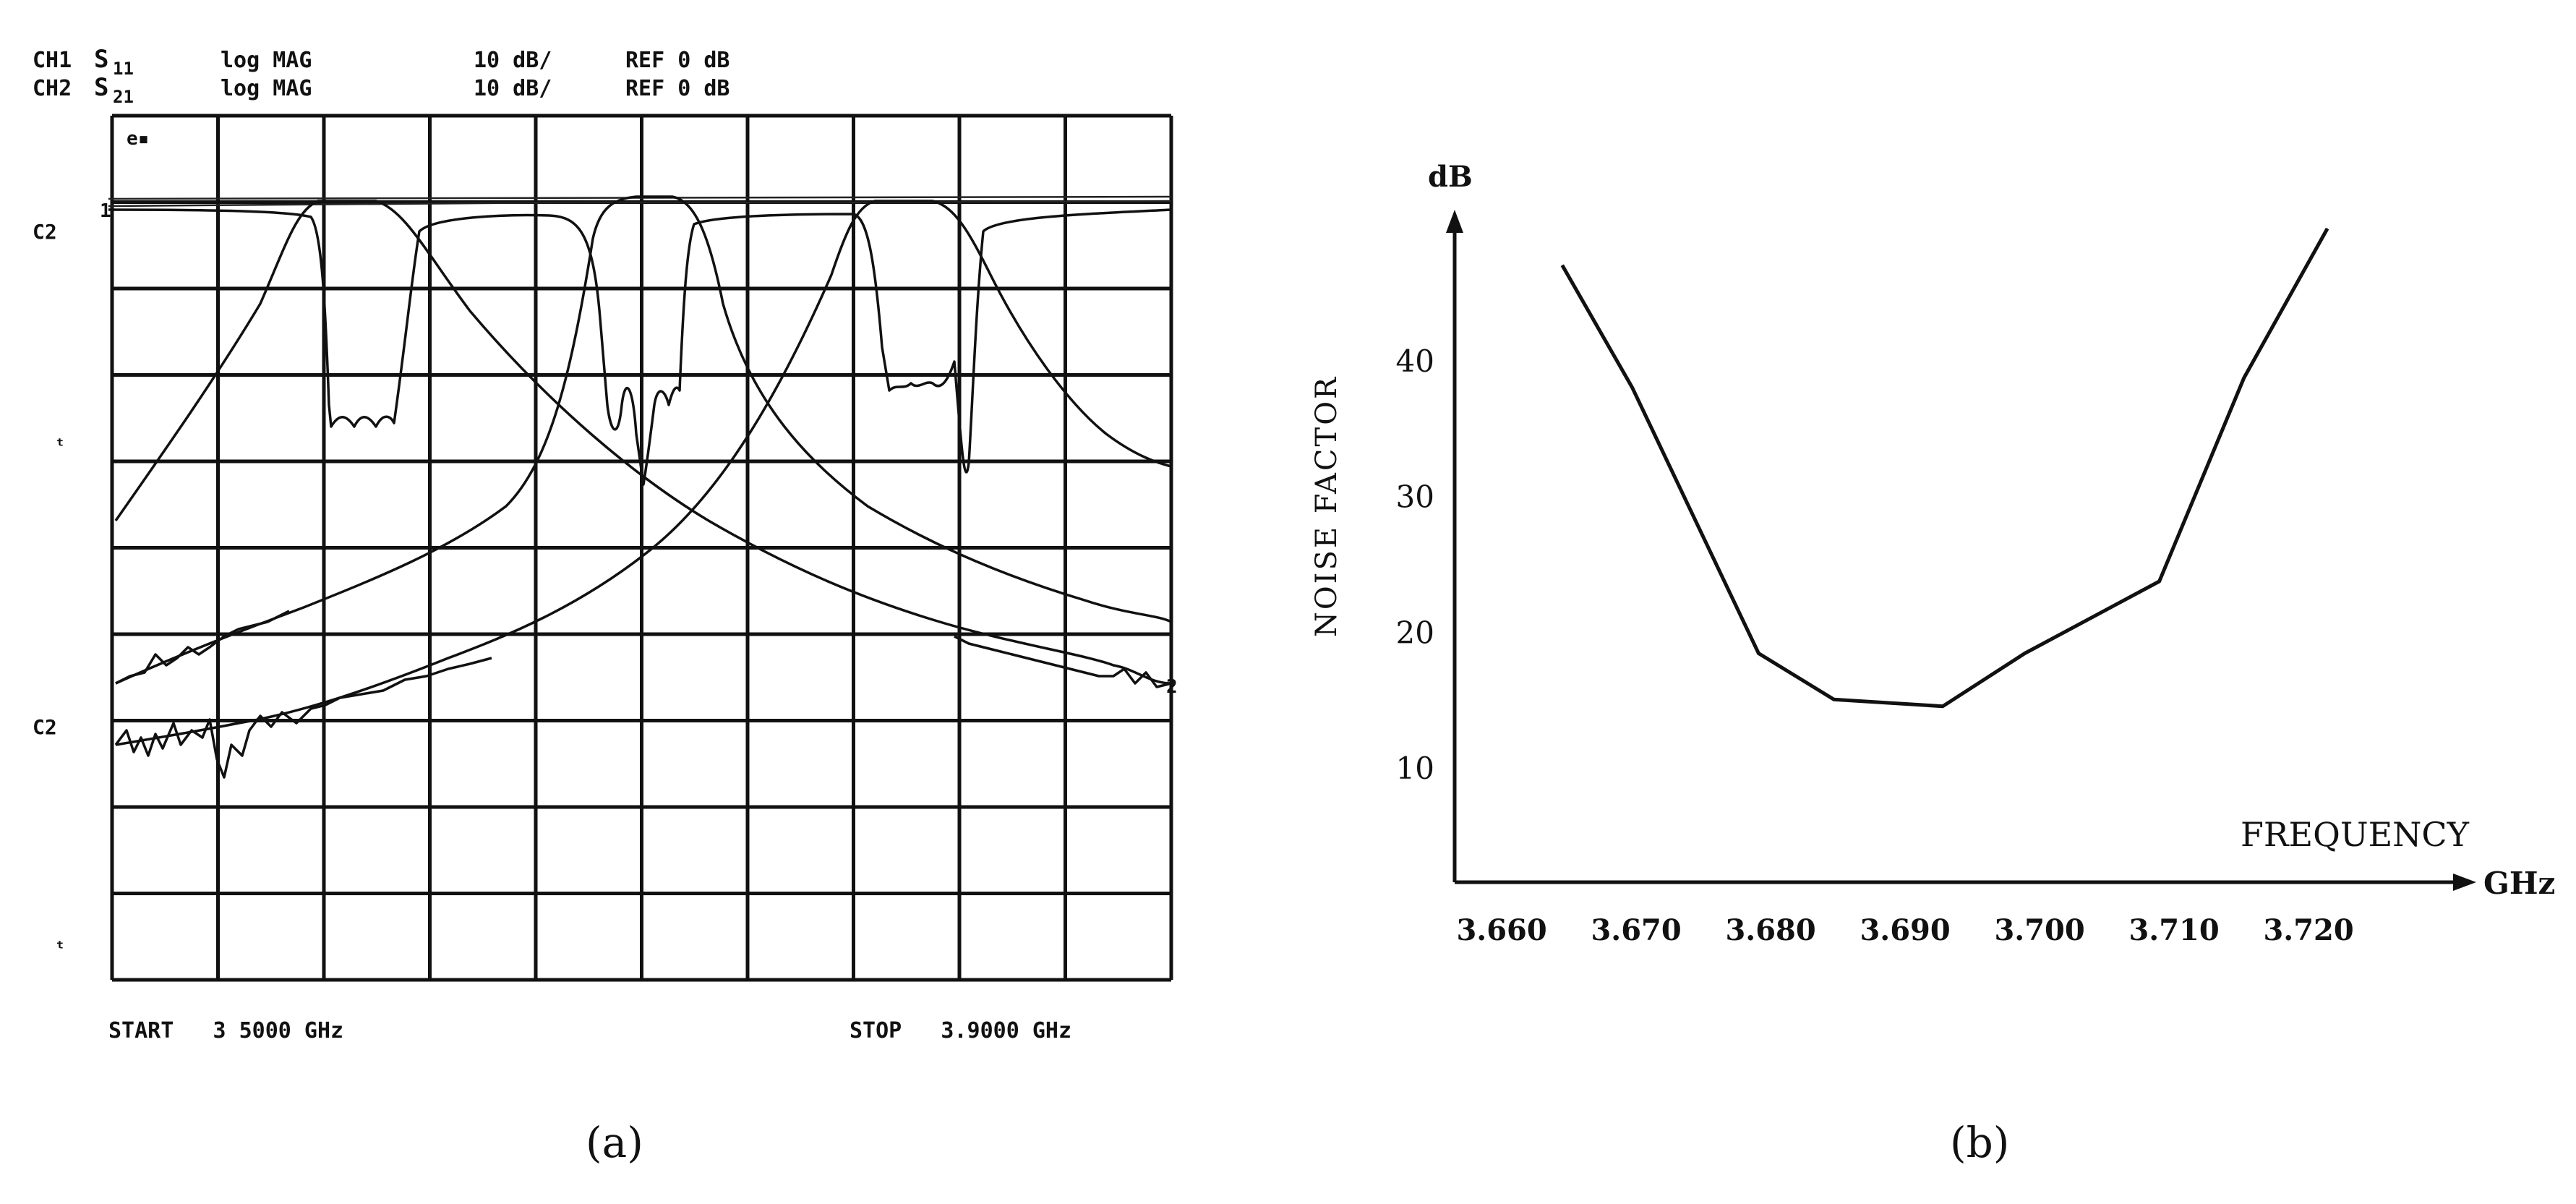 This screenshot has height=1204, width=2576. Describe the element at coordinates (101, 87) in the screenshot. I see `ch2-param: S` at that location.